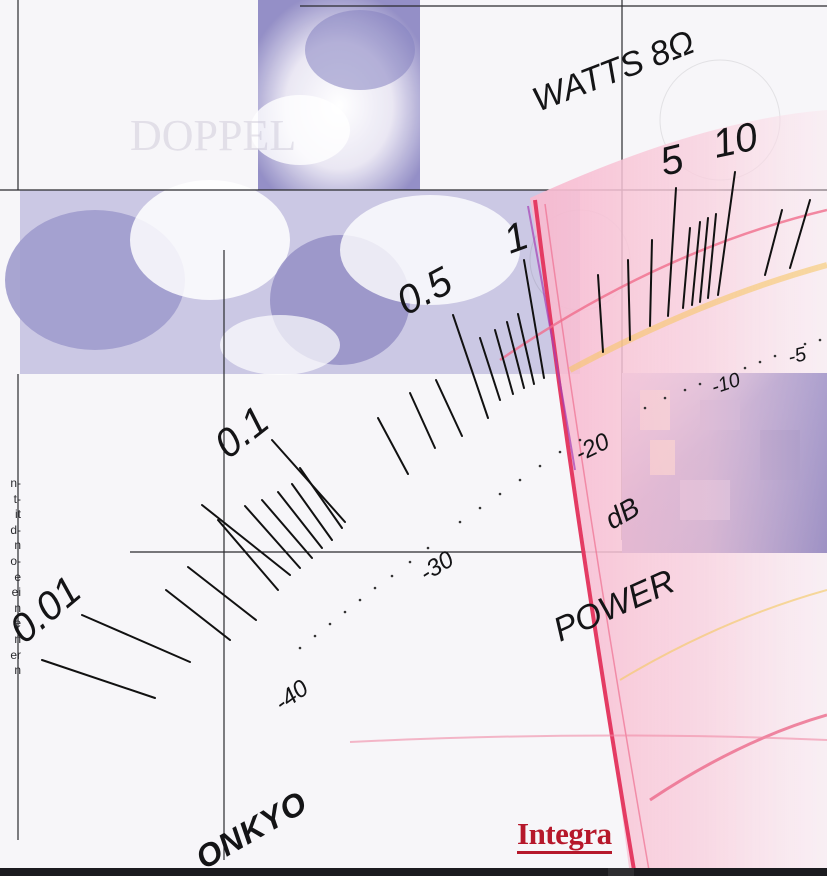 This screenshot has height=876, width=827. What do you see at coordinates (15, 483) in the screenshot?
I see `text-fragment: n-` at bounding box center [15, 483].